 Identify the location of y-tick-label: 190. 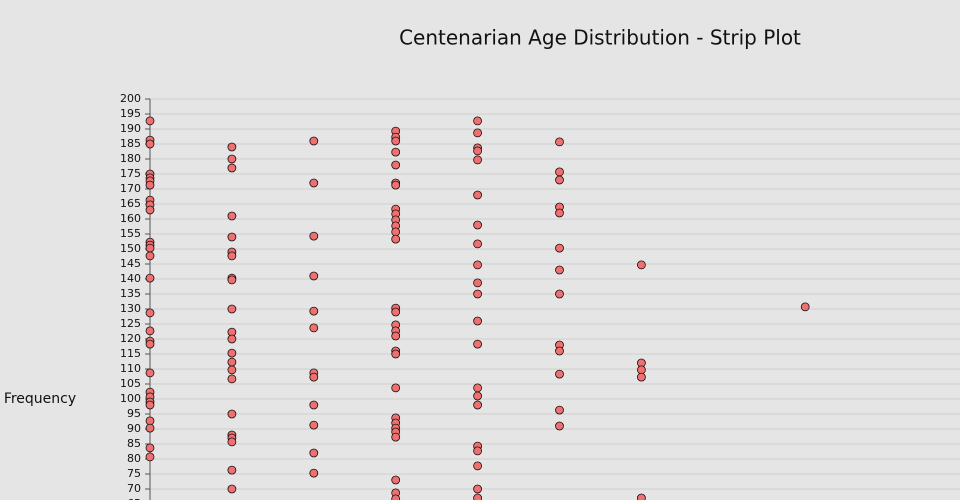
(130, 128).